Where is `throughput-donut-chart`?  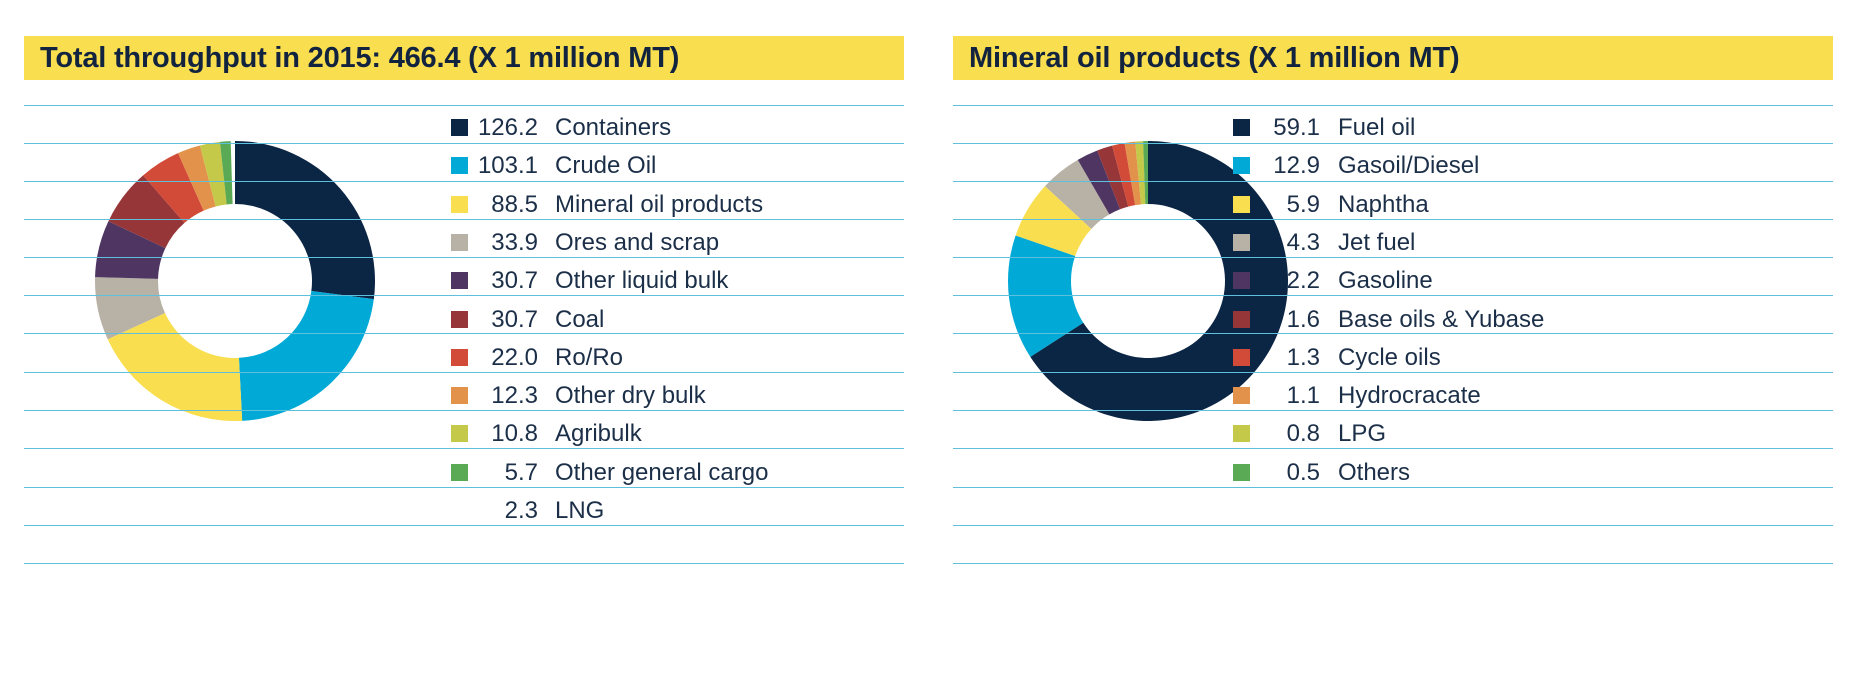 throughput-donut-chart is located at coordinates (234, 281).